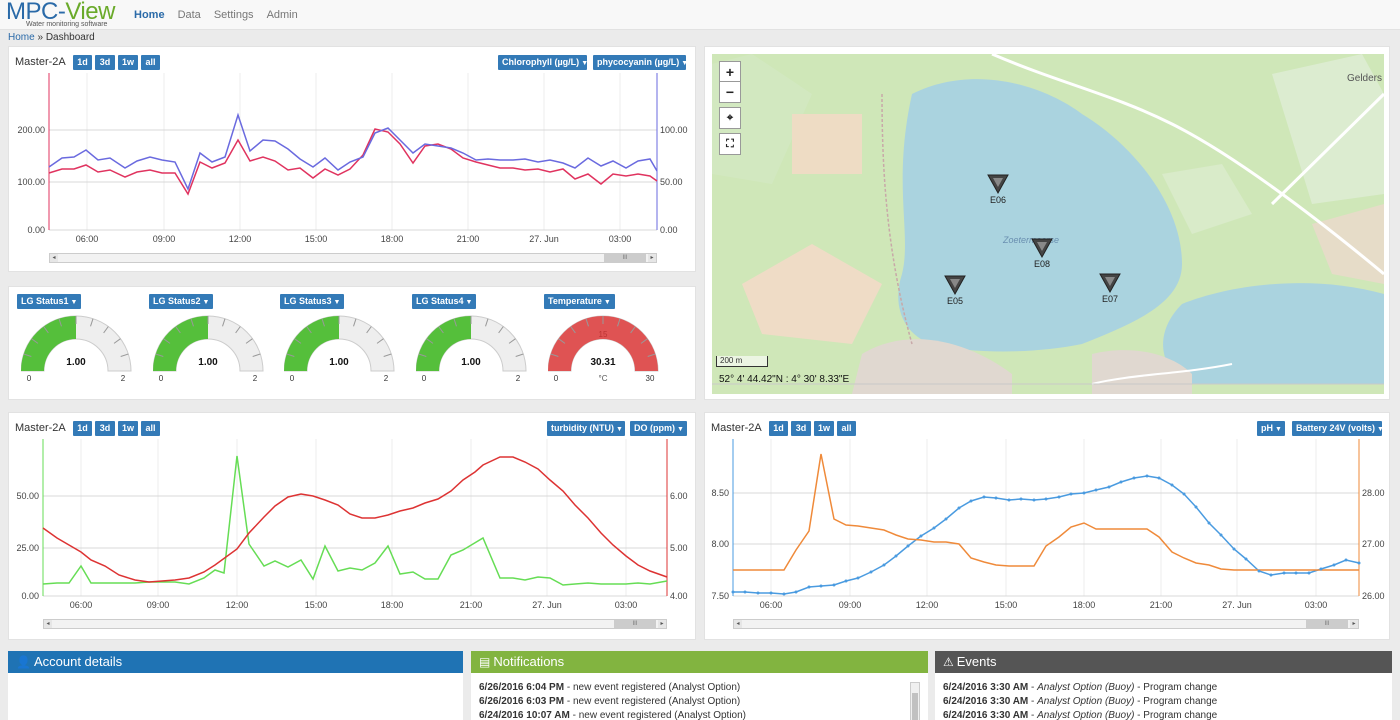 The image size is (1400, 720). Describe the element at coordinates (308, 301) in the screenshot. I see `gauge-label: LG Status3` at that location.